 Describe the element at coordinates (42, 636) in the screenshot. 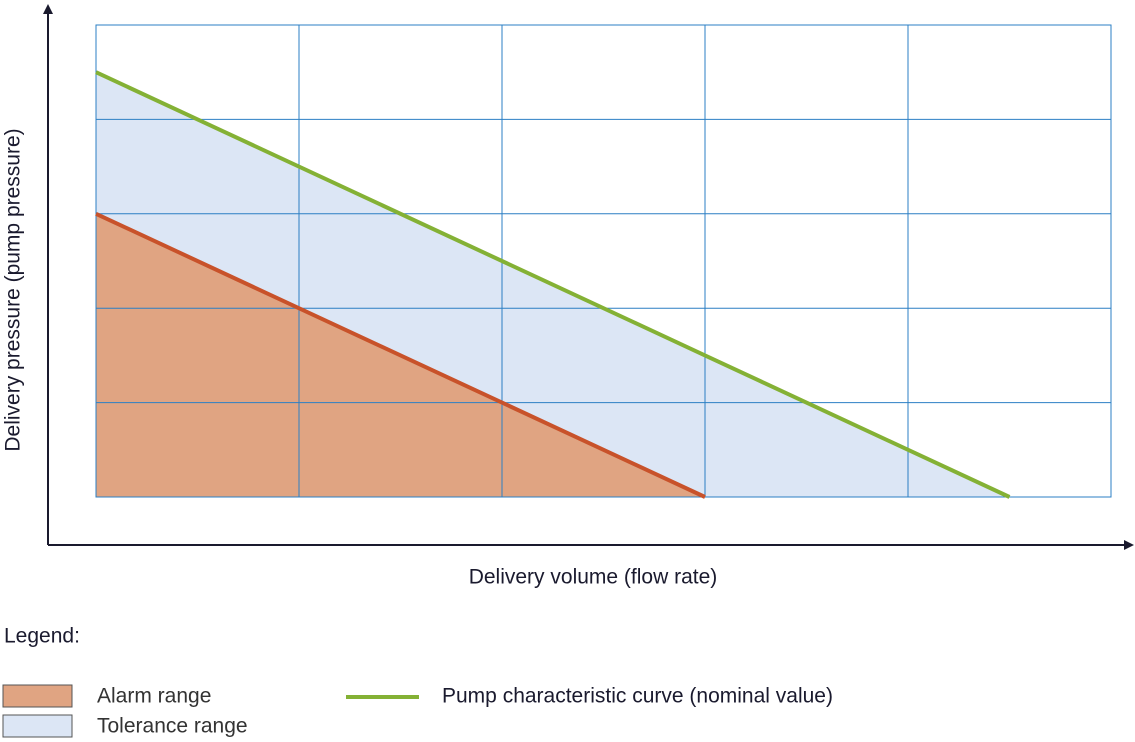

I see `legend-title: Legend:` at that location.